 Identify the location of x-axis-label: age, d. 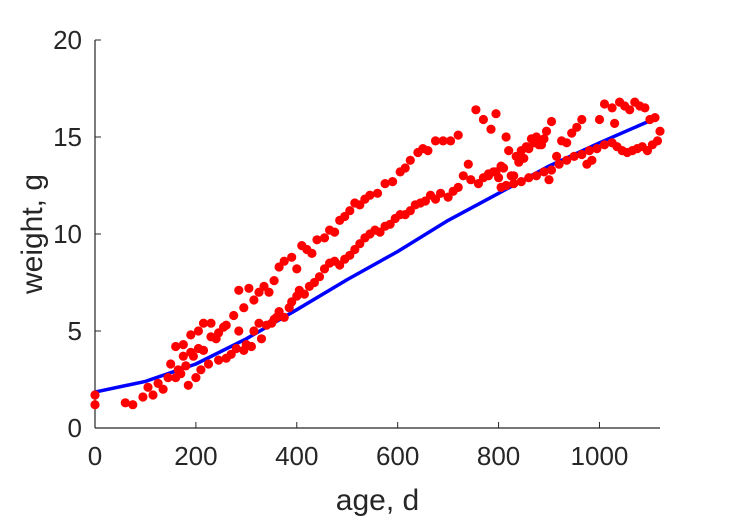
(377, 500).